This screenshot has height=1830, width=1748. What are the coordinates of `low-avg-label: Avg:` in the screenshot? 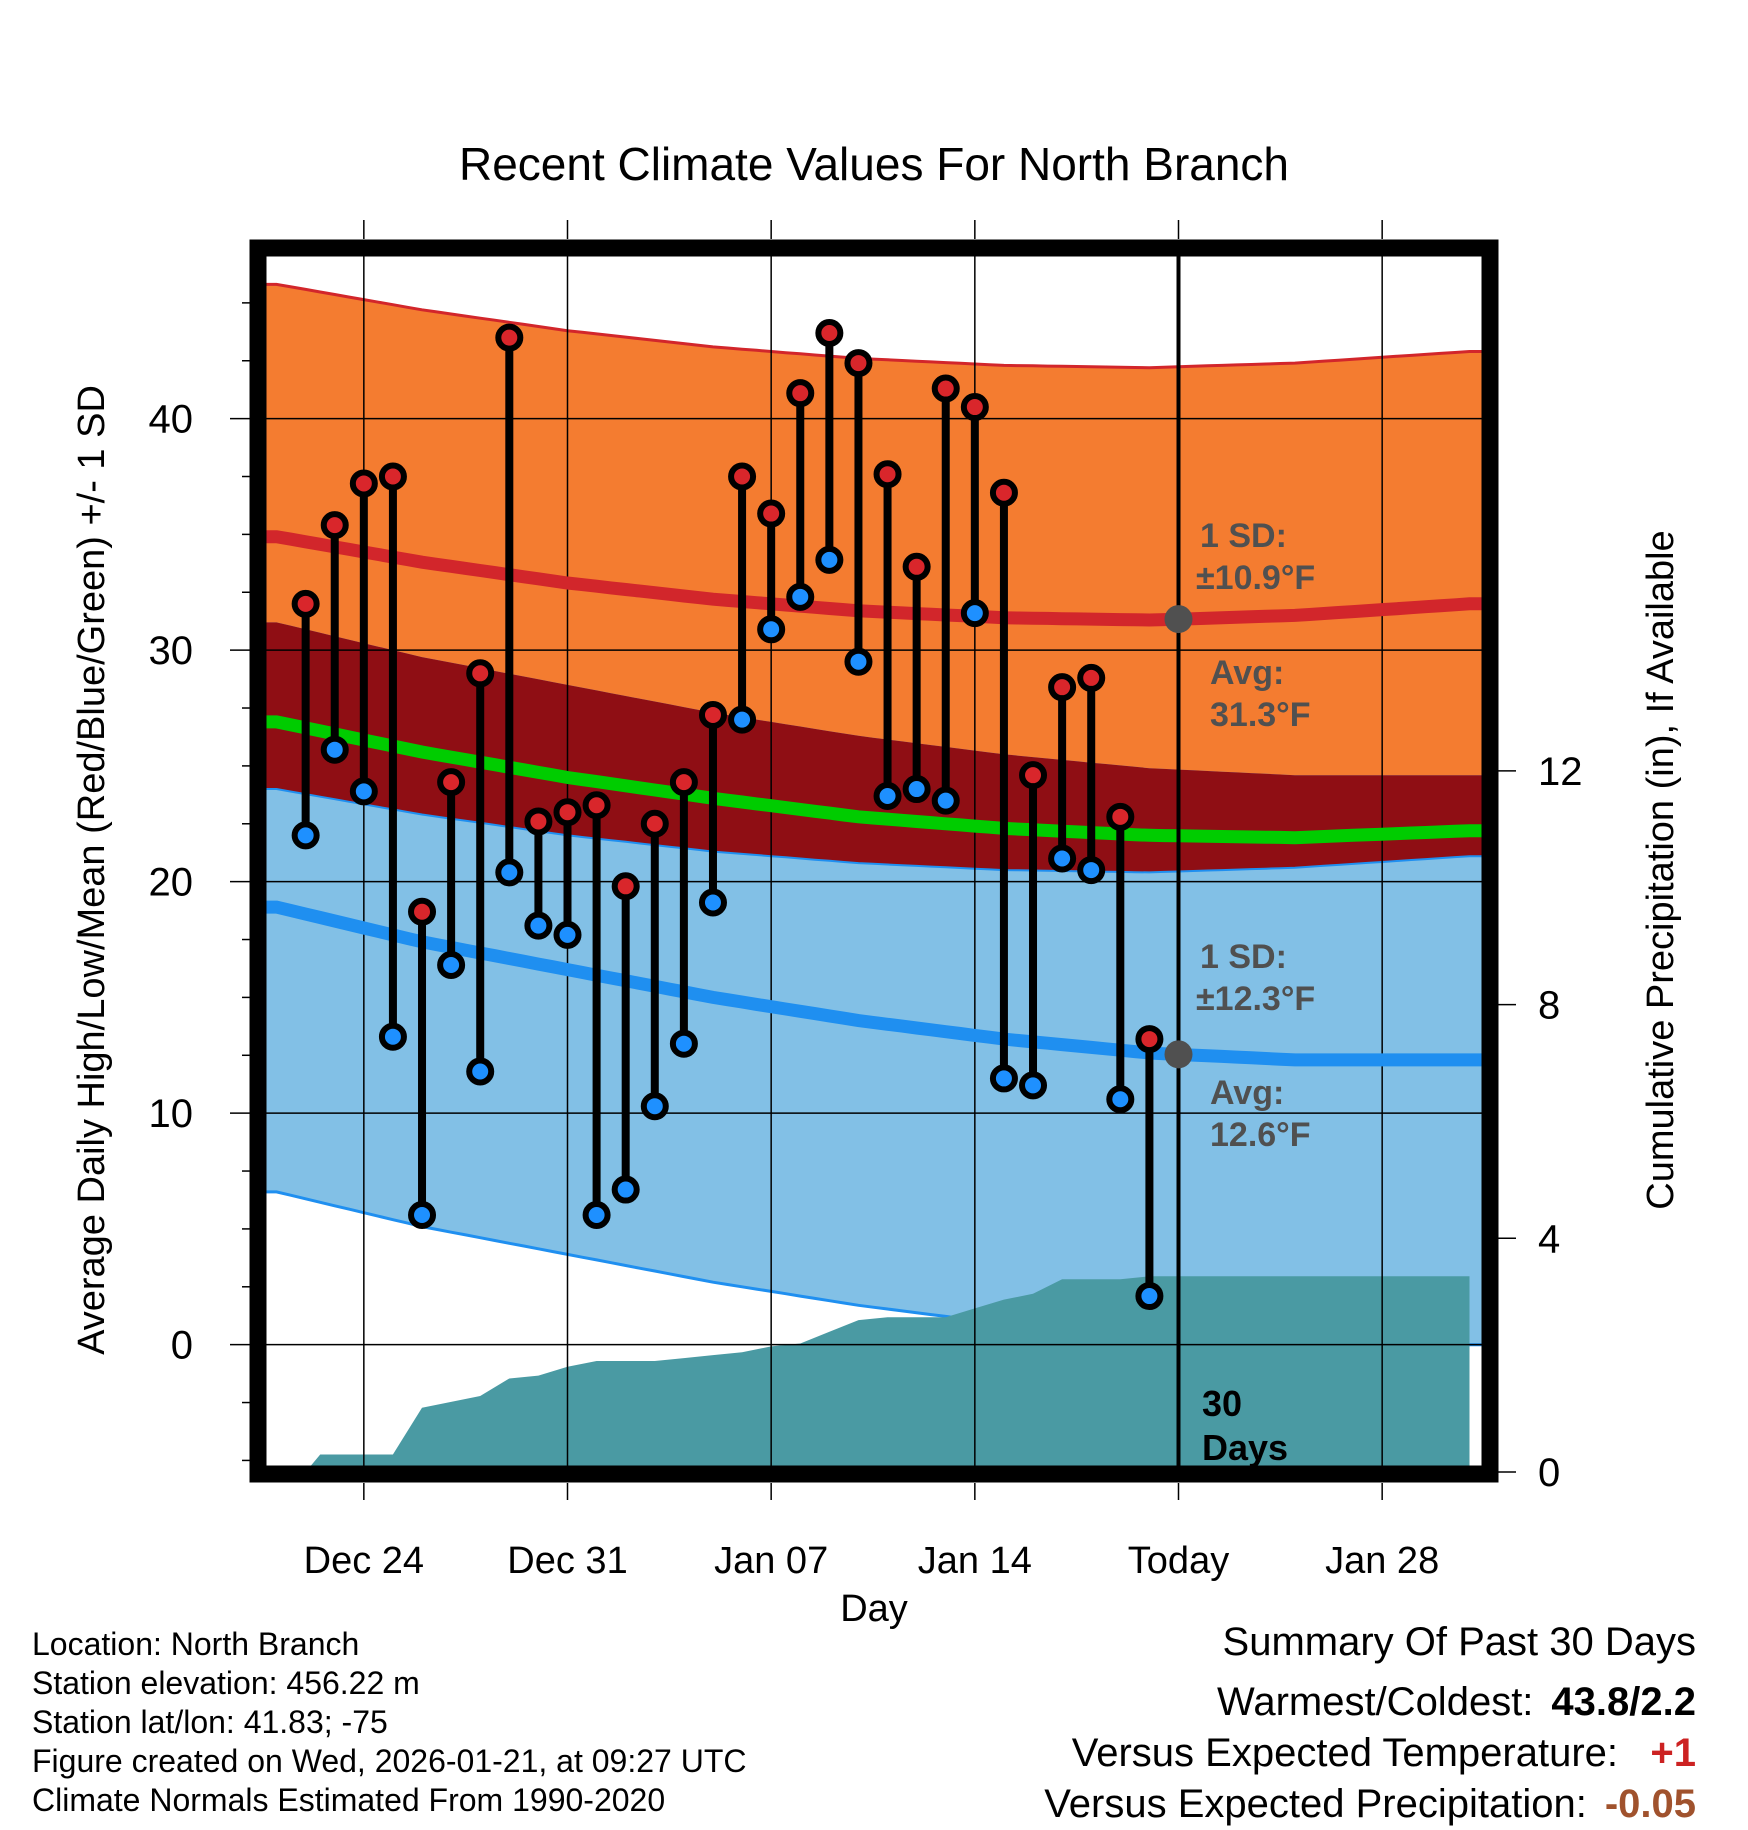 It's located at (1247, 1093).